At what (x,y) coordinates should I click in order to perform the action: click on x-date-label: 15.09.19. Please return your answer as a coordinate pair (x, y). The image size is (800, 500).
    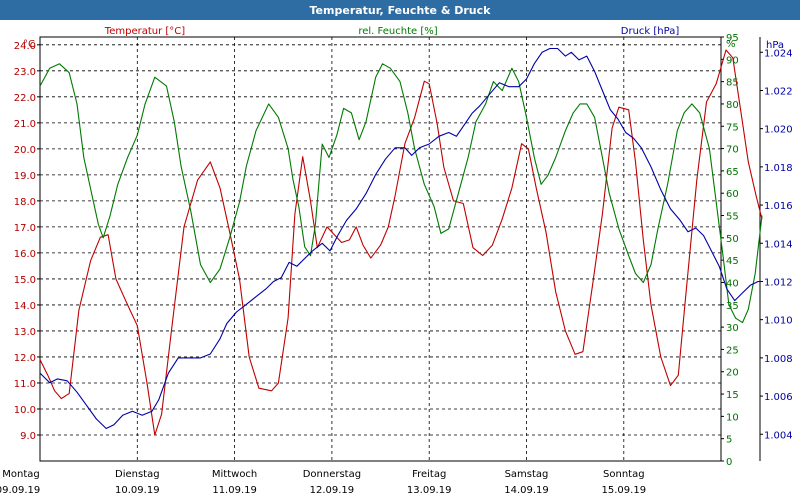
    Looking at the image, I should click on (624, 490).